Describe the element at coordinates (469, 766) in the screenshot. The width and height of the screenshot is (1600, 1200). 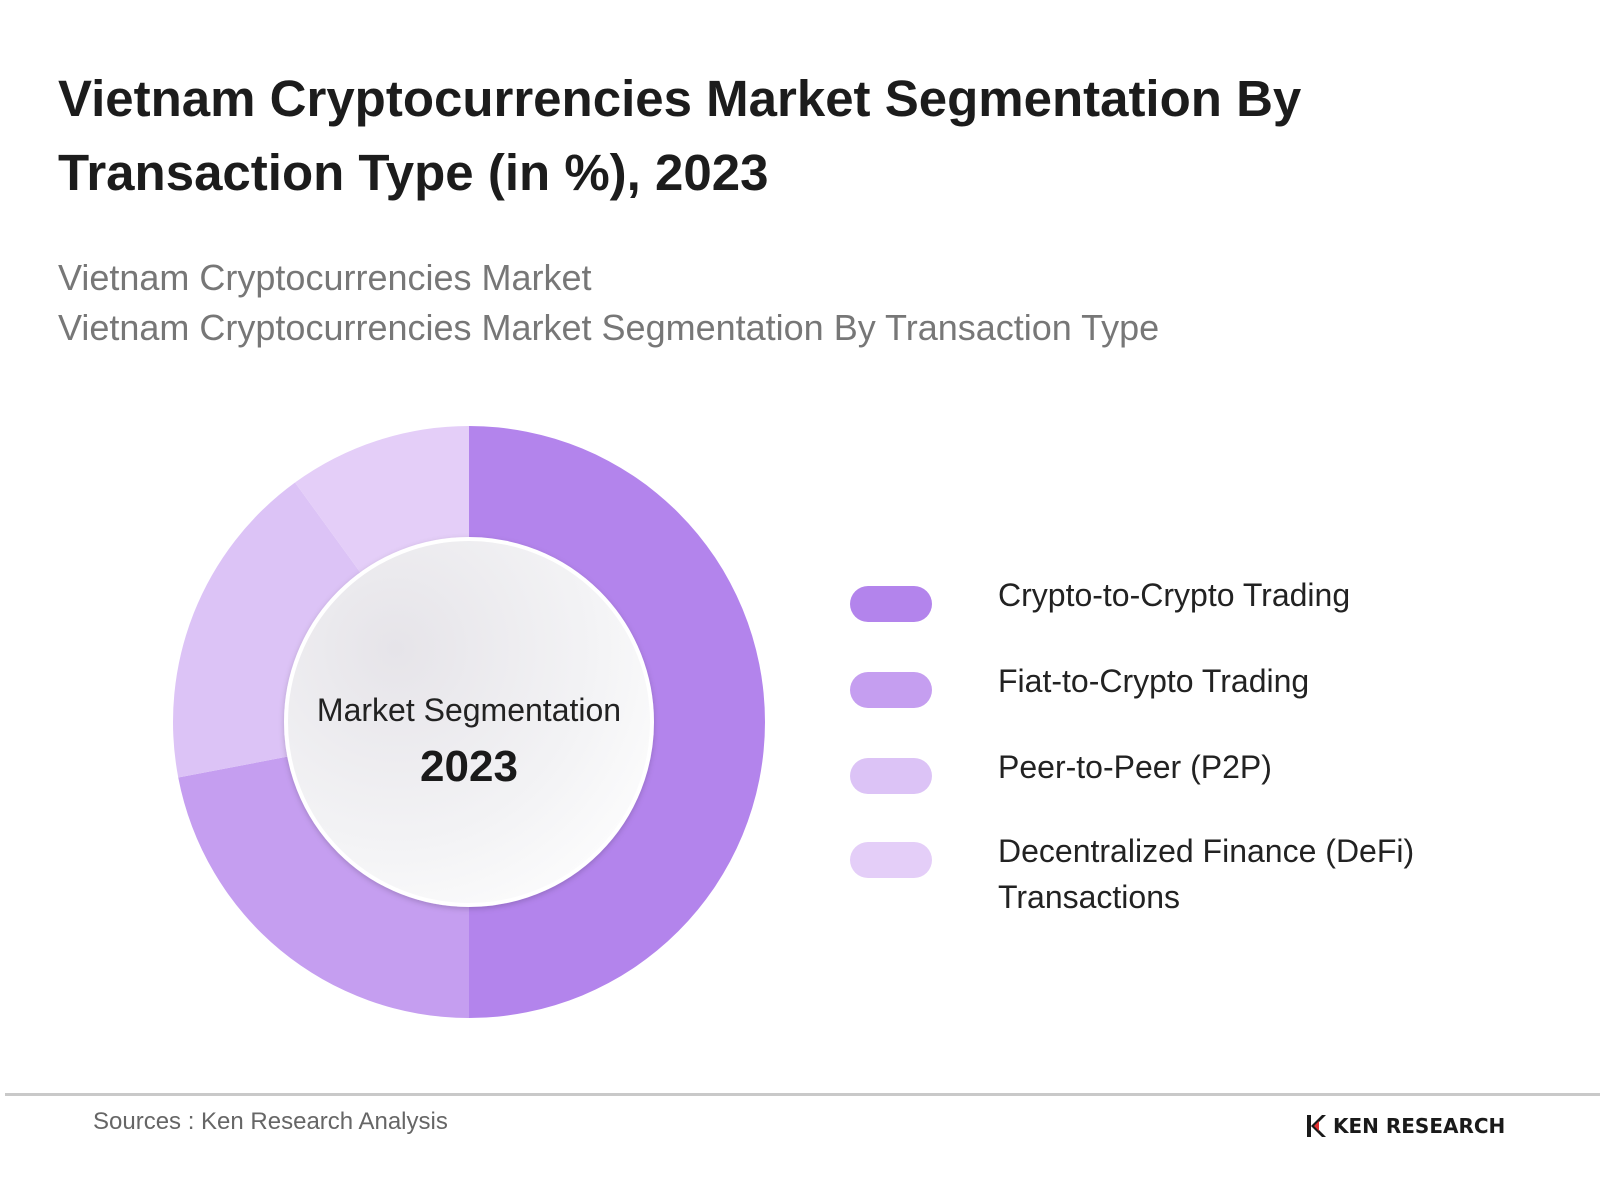
I see `donut-center-year: 2023` at that location.